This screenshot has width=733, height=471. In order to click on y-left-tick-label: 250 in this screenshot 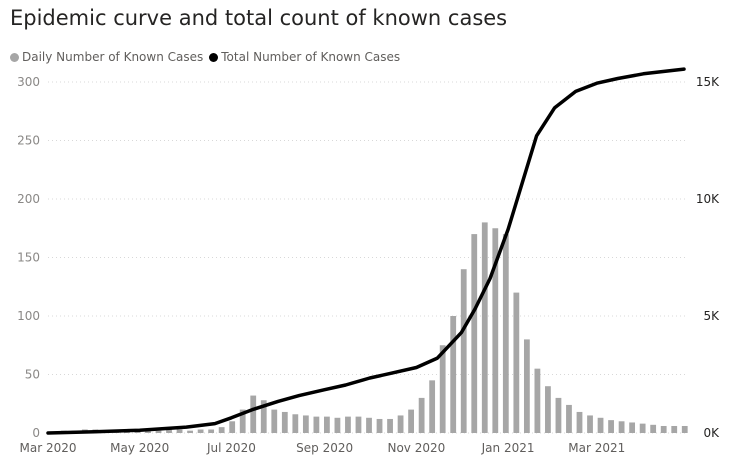, I will do `click(28, 141)`.